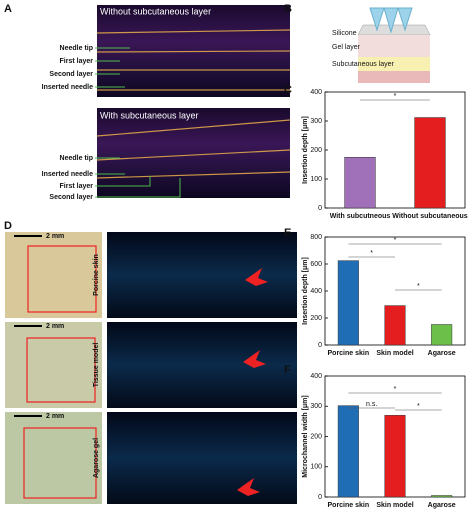  I want to click on red-arrows, so click(252, 382).